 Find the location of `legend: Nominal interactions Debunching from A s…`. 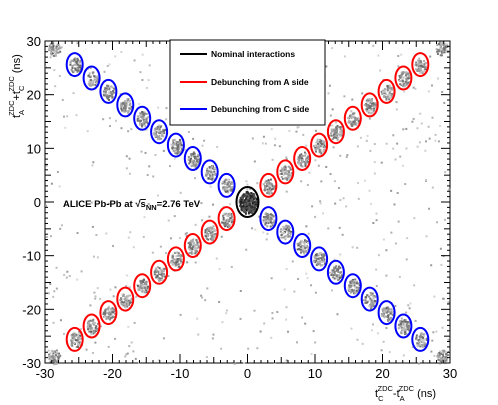

legend: Nominal interactions Debunching from A s… is located at coordinates (247, 82).